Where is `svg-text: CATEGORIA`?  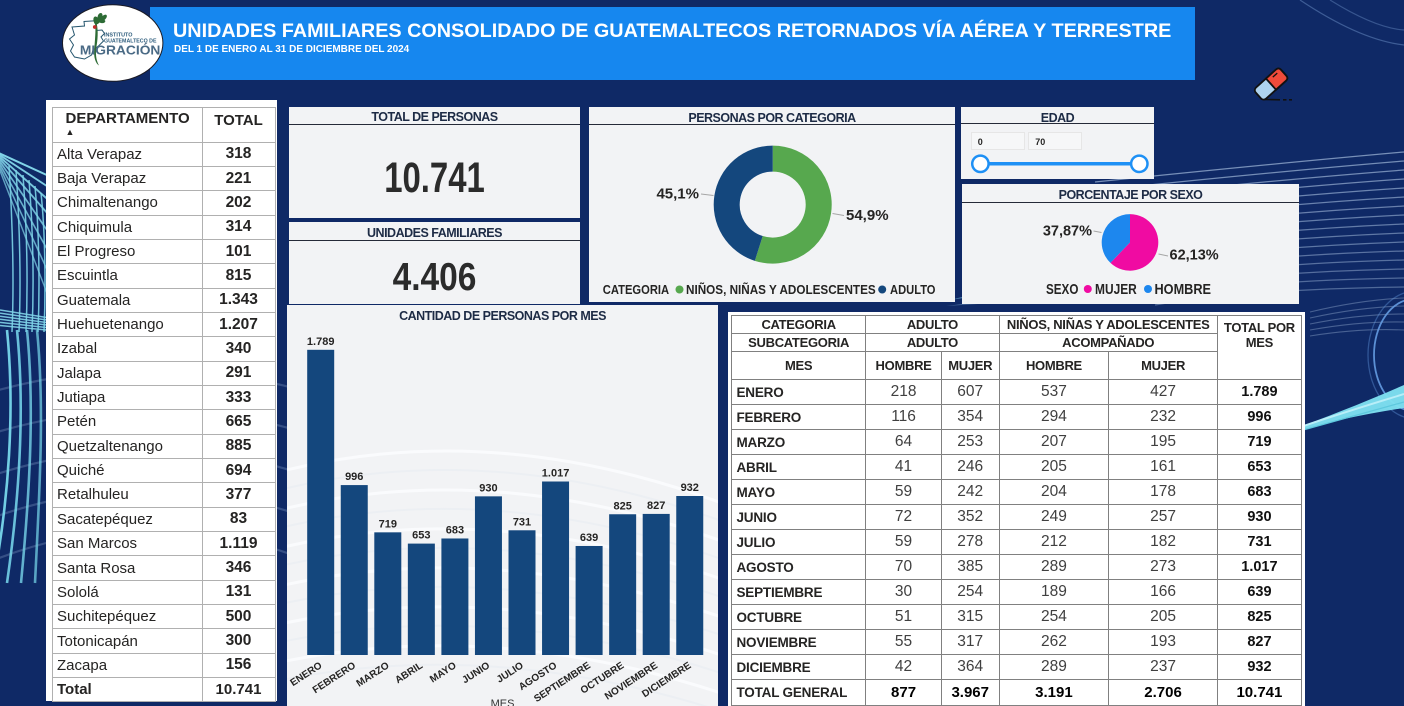 svg-text: CATEGORIA is located at coordinates (636, 290).